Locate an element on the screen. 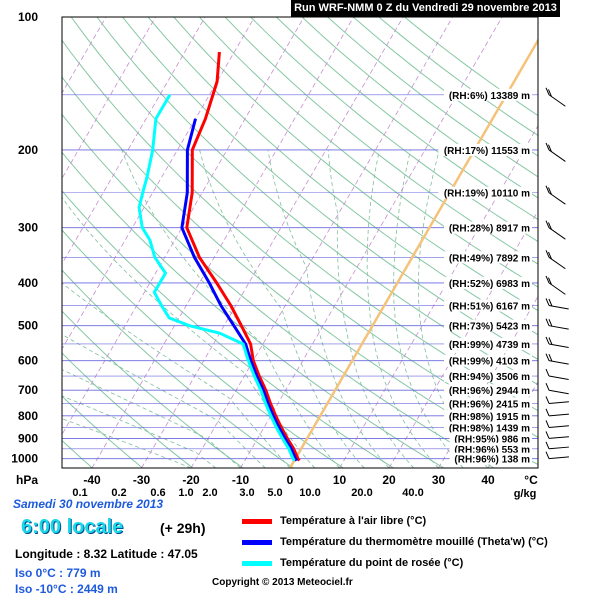  mixing-ratio-label: 20.0 is located at coordinates (361, 493).